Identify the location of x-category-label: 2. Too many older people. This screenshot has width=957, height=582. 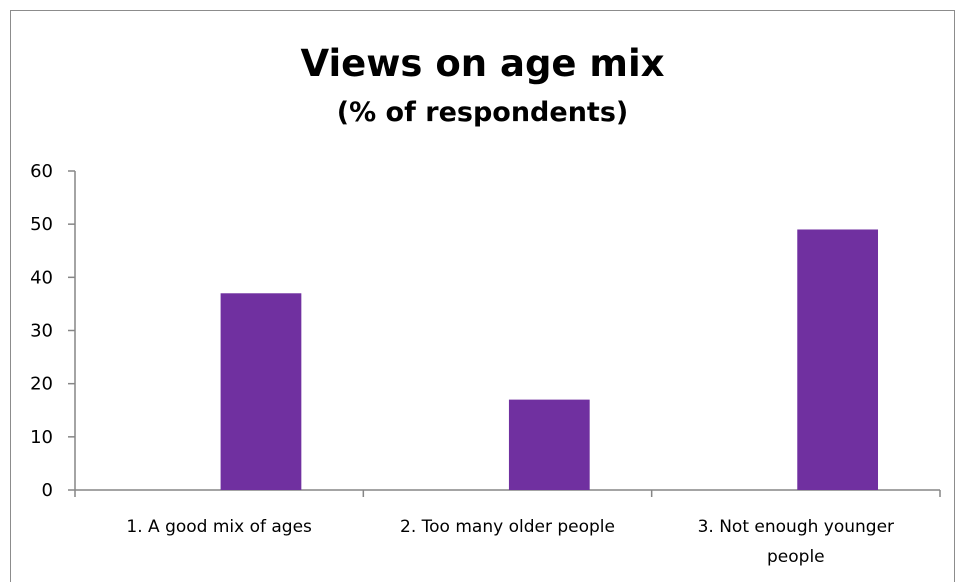
(507, 527).